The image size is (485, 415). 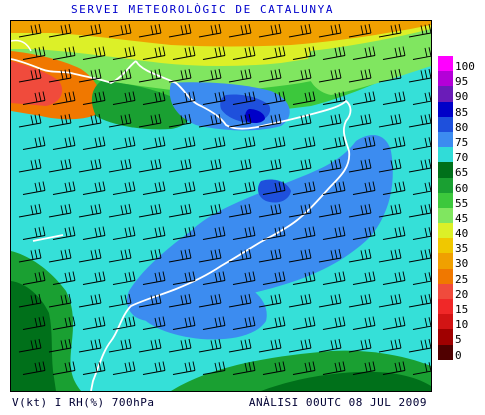 I want to click on legend-item: 60, so click(x=460, y=185).